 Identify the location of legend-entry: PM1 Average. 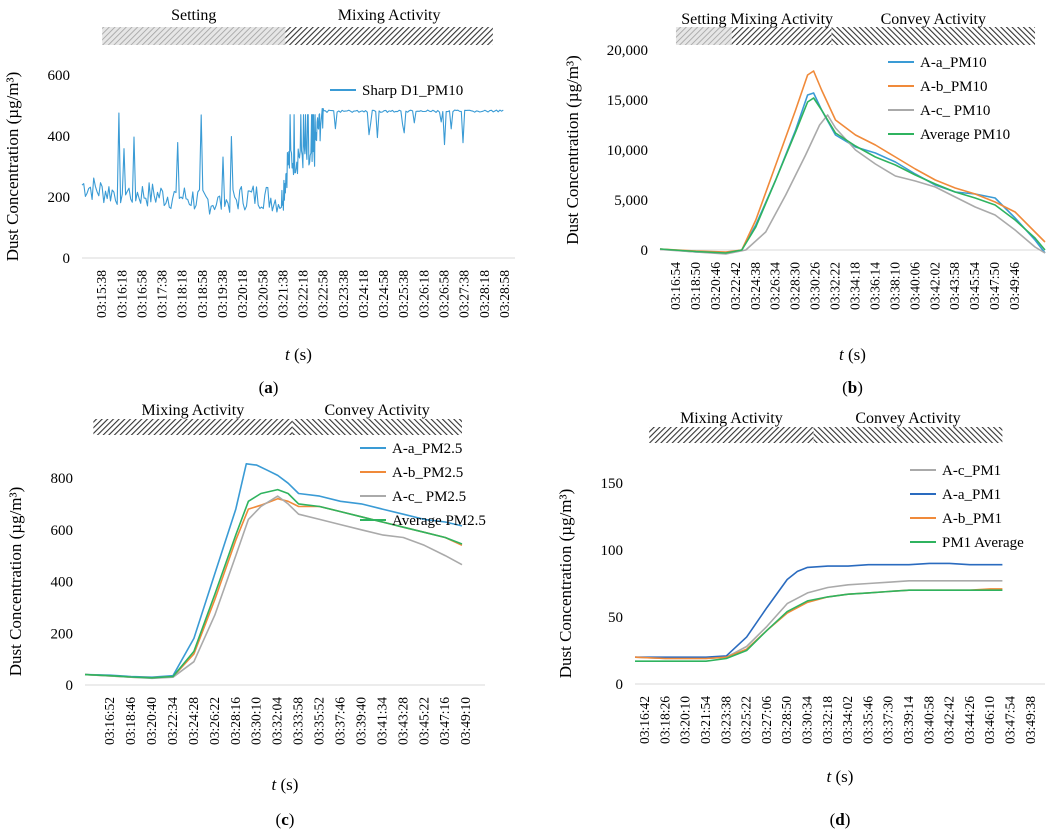
(983, 543).